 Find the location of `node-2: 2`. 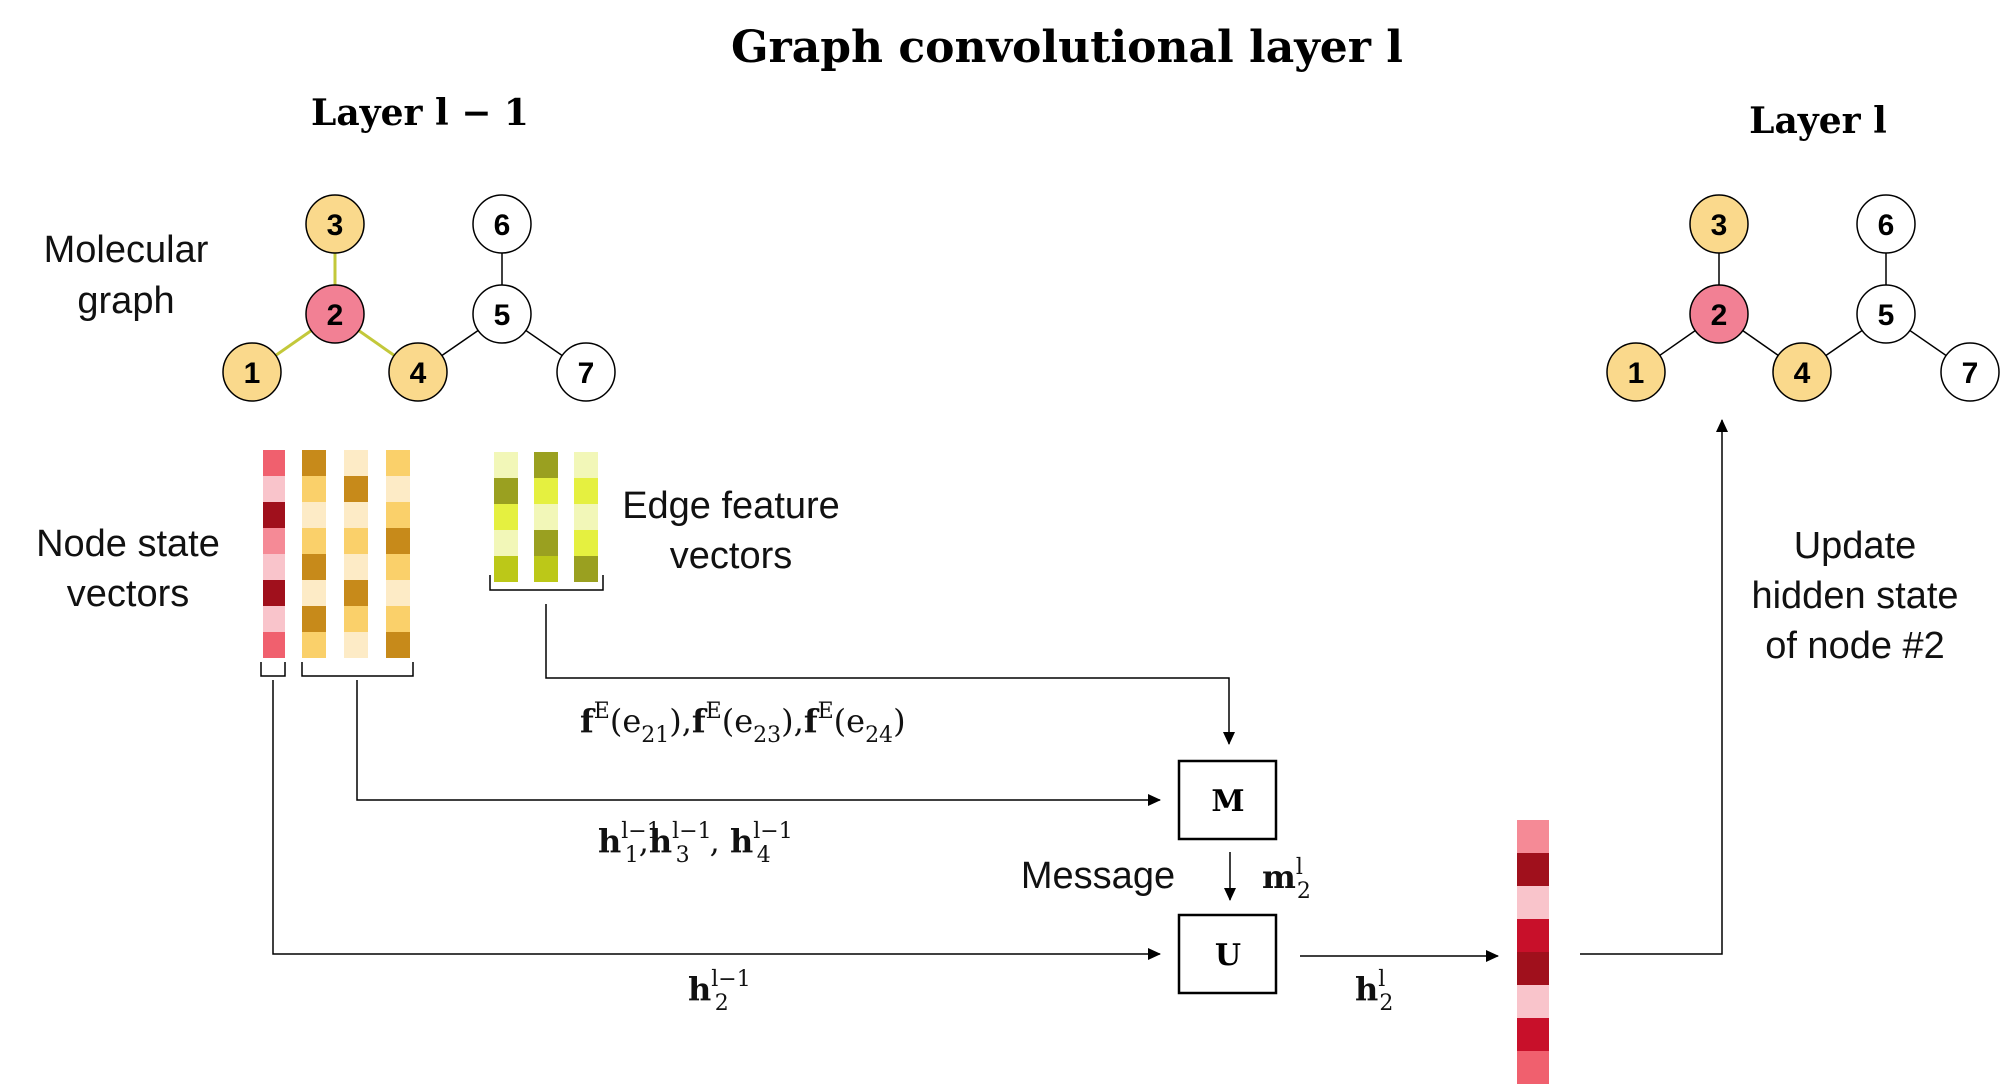

node-2: 2 is located at coordinates (335, 314).